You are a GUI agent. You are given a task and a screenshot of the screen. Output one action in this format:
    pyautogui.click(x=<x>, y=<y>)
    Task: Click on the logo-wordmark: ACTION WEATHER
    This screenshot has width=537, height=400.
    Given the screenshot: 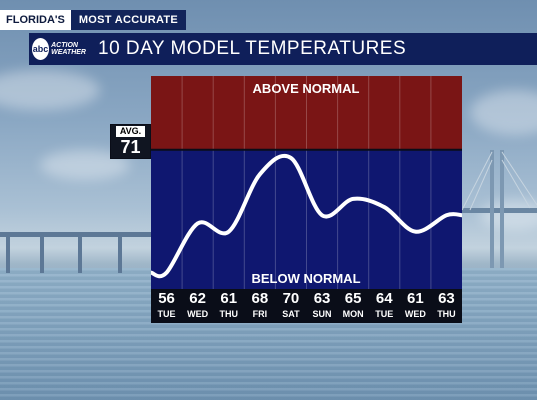 What is the action you would take?
    pyautogui.click(x=68, y=49)
    